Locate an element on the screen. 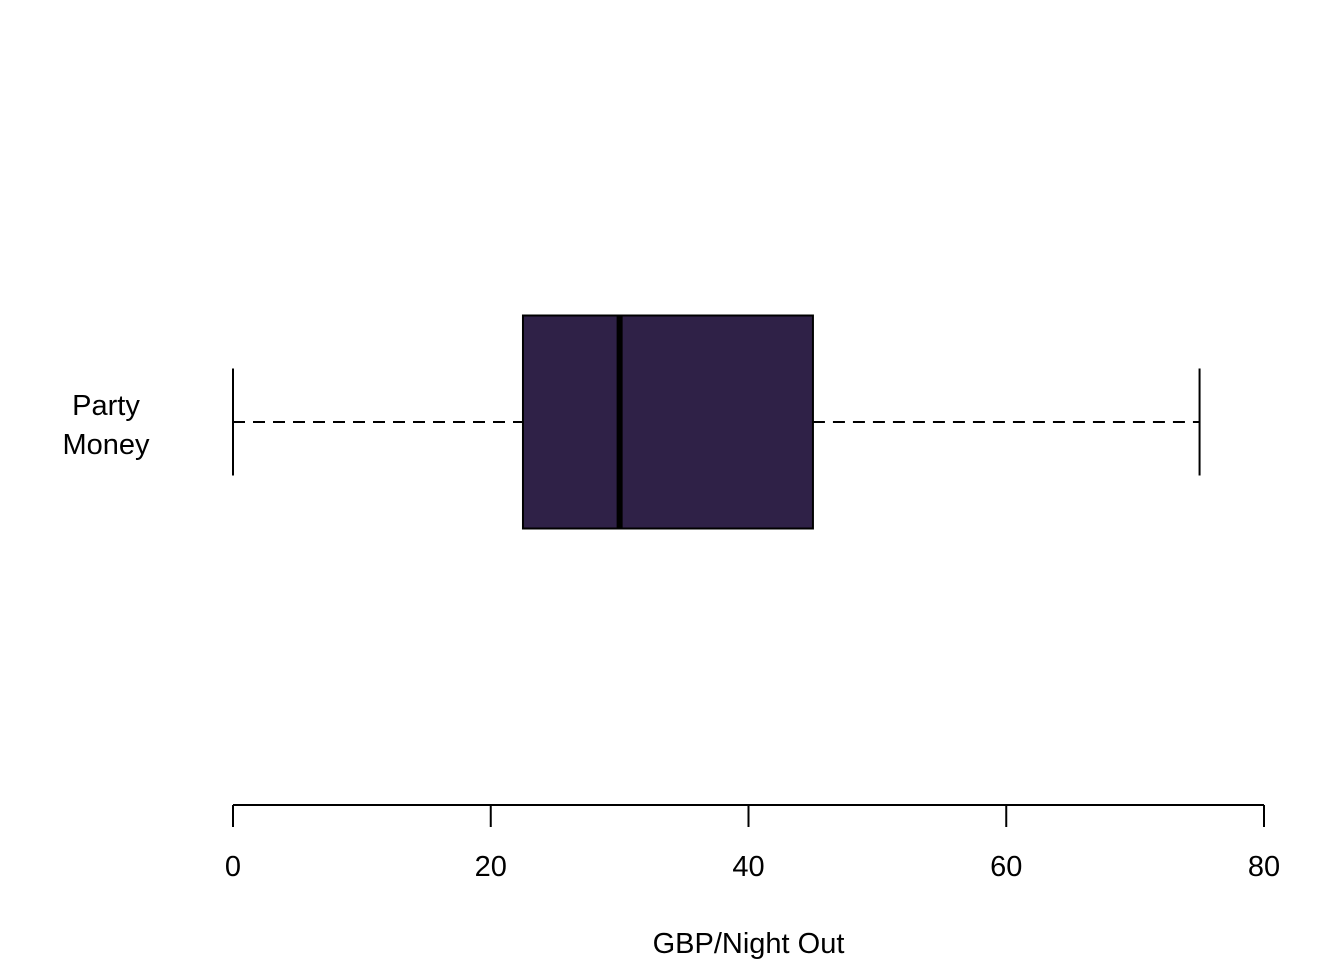  x-tick-label: 80 is located at coordinates (1264, 867).